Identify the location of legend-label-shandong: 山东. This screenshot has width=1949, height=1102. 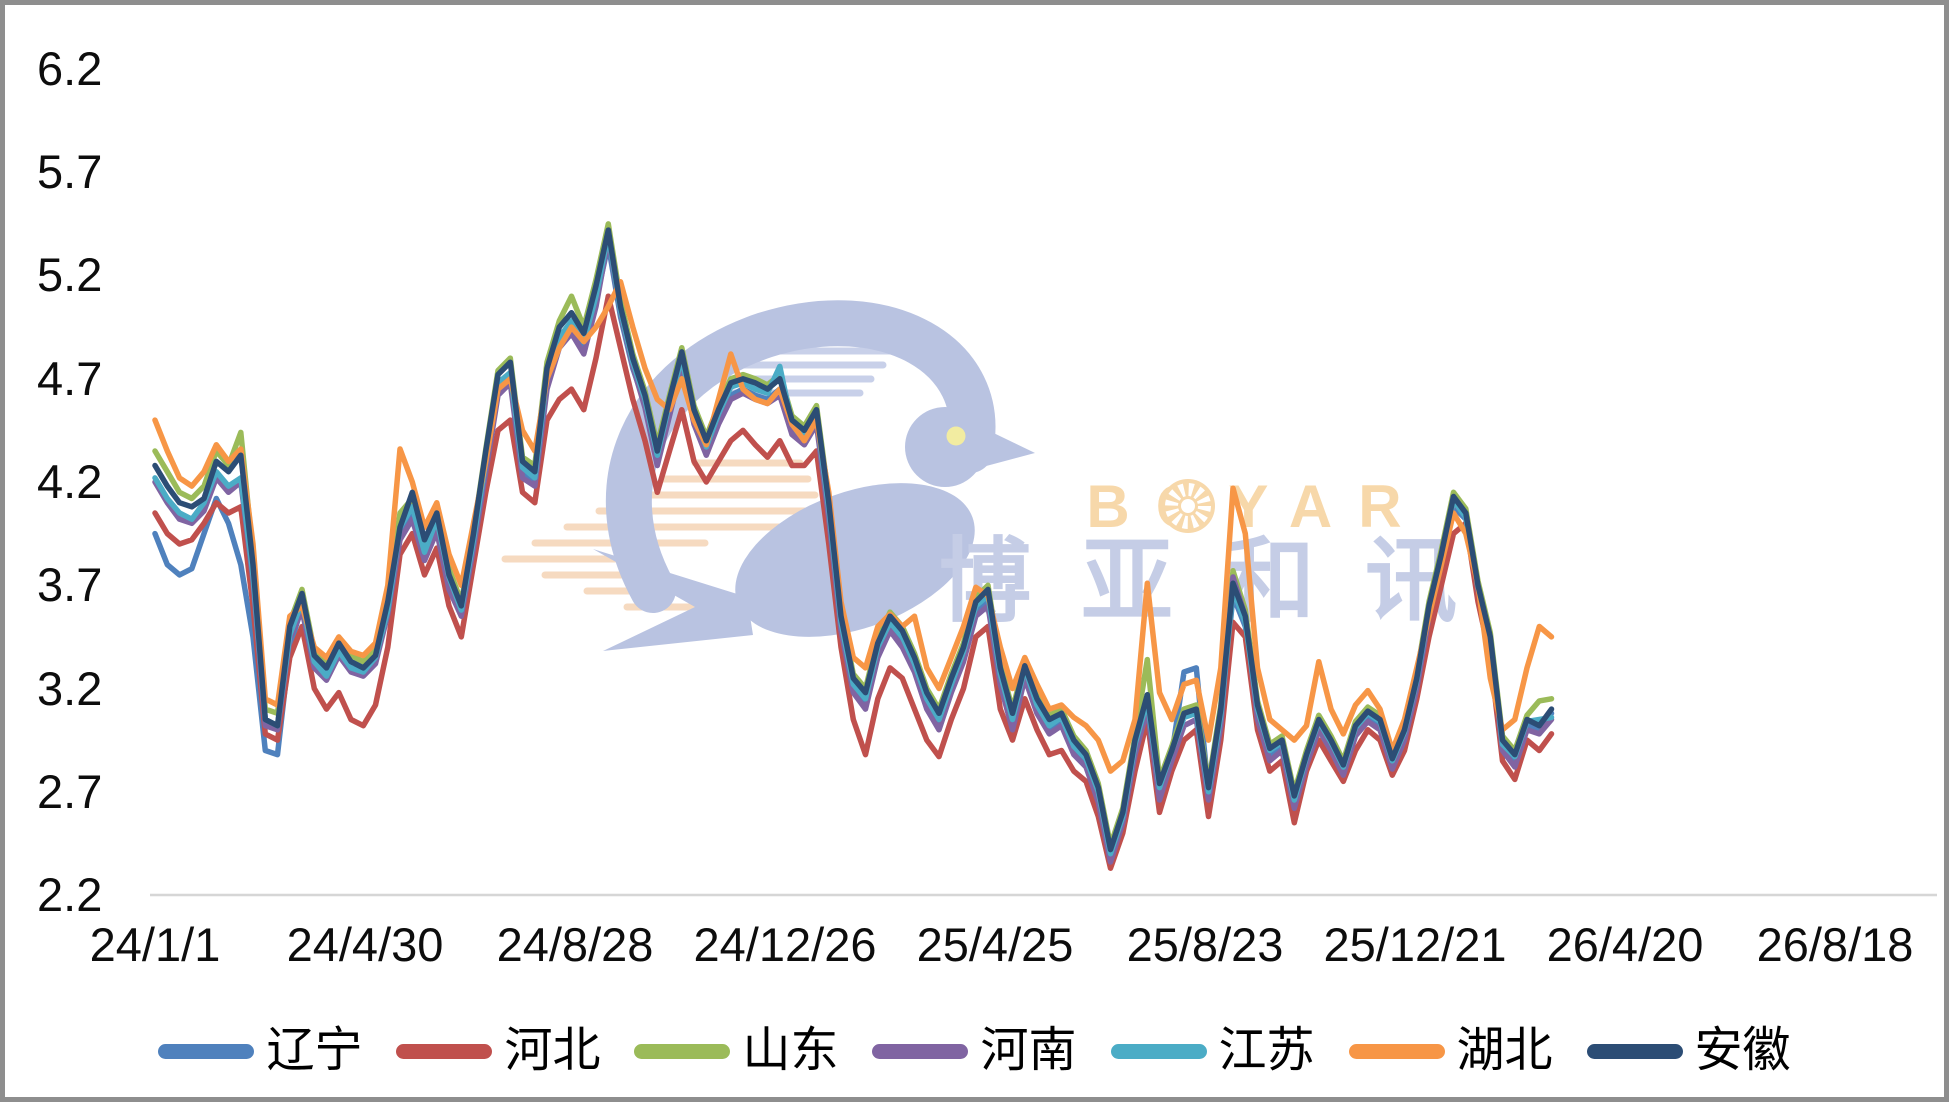
(790, 1050).